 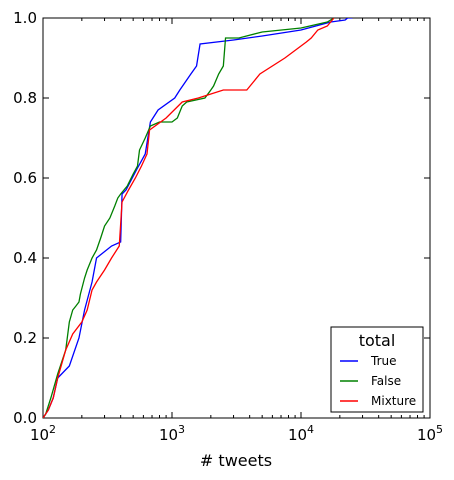 What do you see at coordinates (25, 418) in the screenshot?
I see `y-tick-label: 0.0` at bounding box center [25, 418].